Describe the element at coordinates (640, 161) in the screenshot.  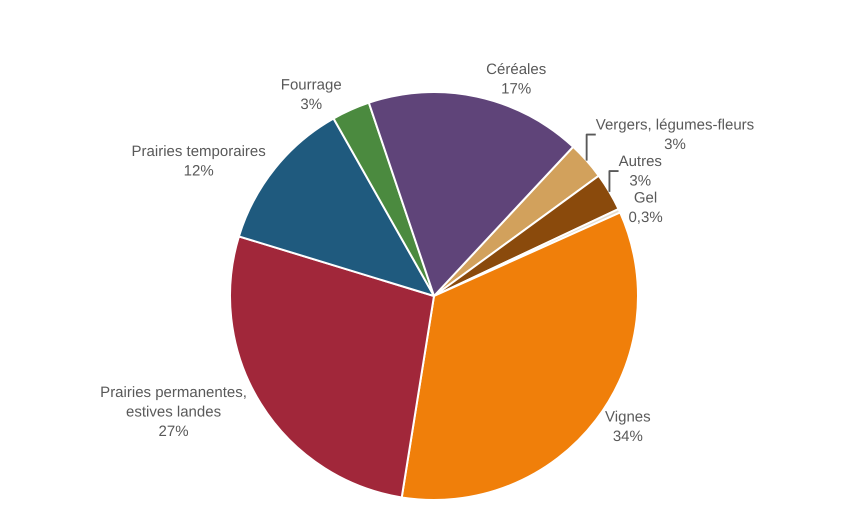
I see `slice-label: Autres` at that location.